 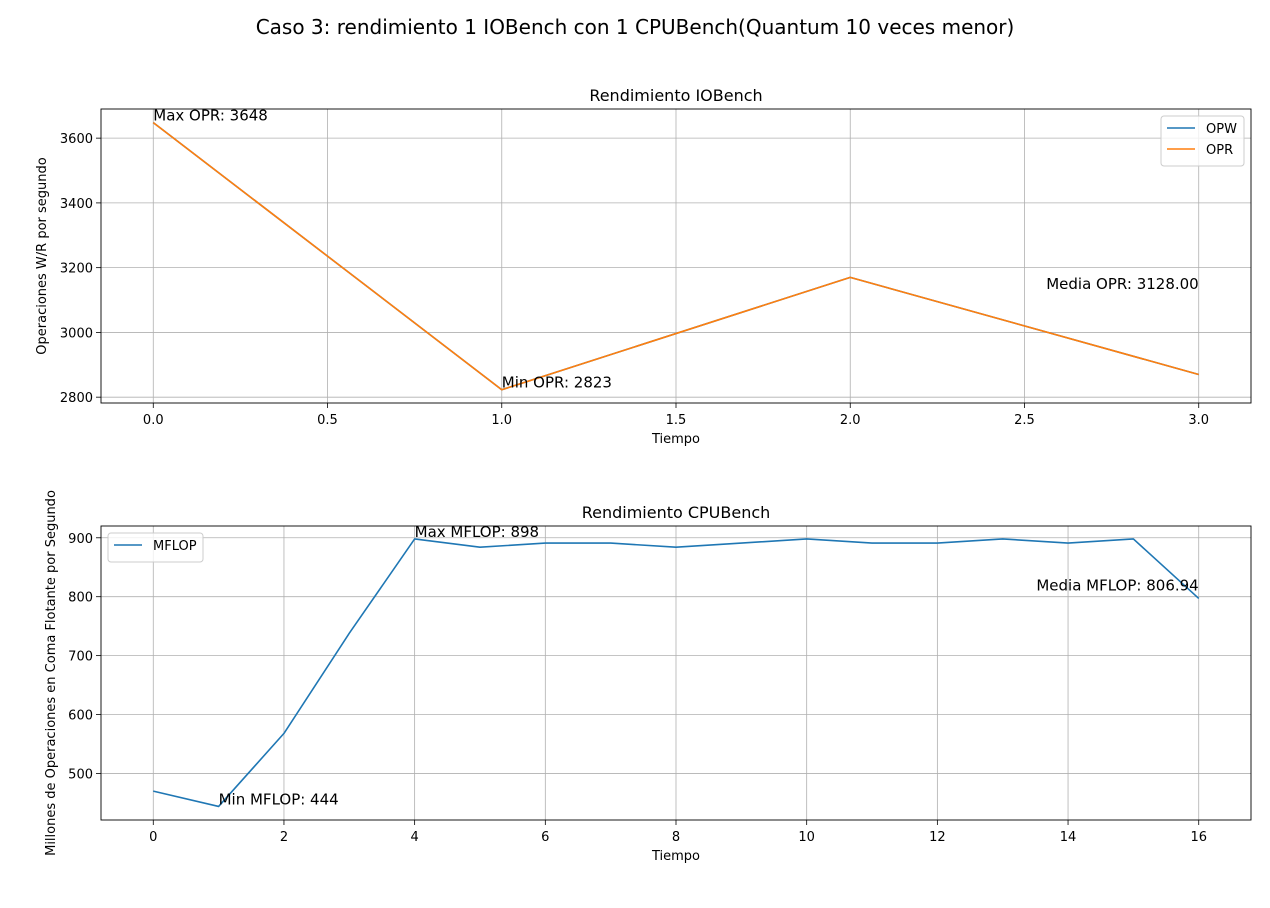 I want to click on cpubench-xtick-label-5: 10, so click(x=806, y=837).